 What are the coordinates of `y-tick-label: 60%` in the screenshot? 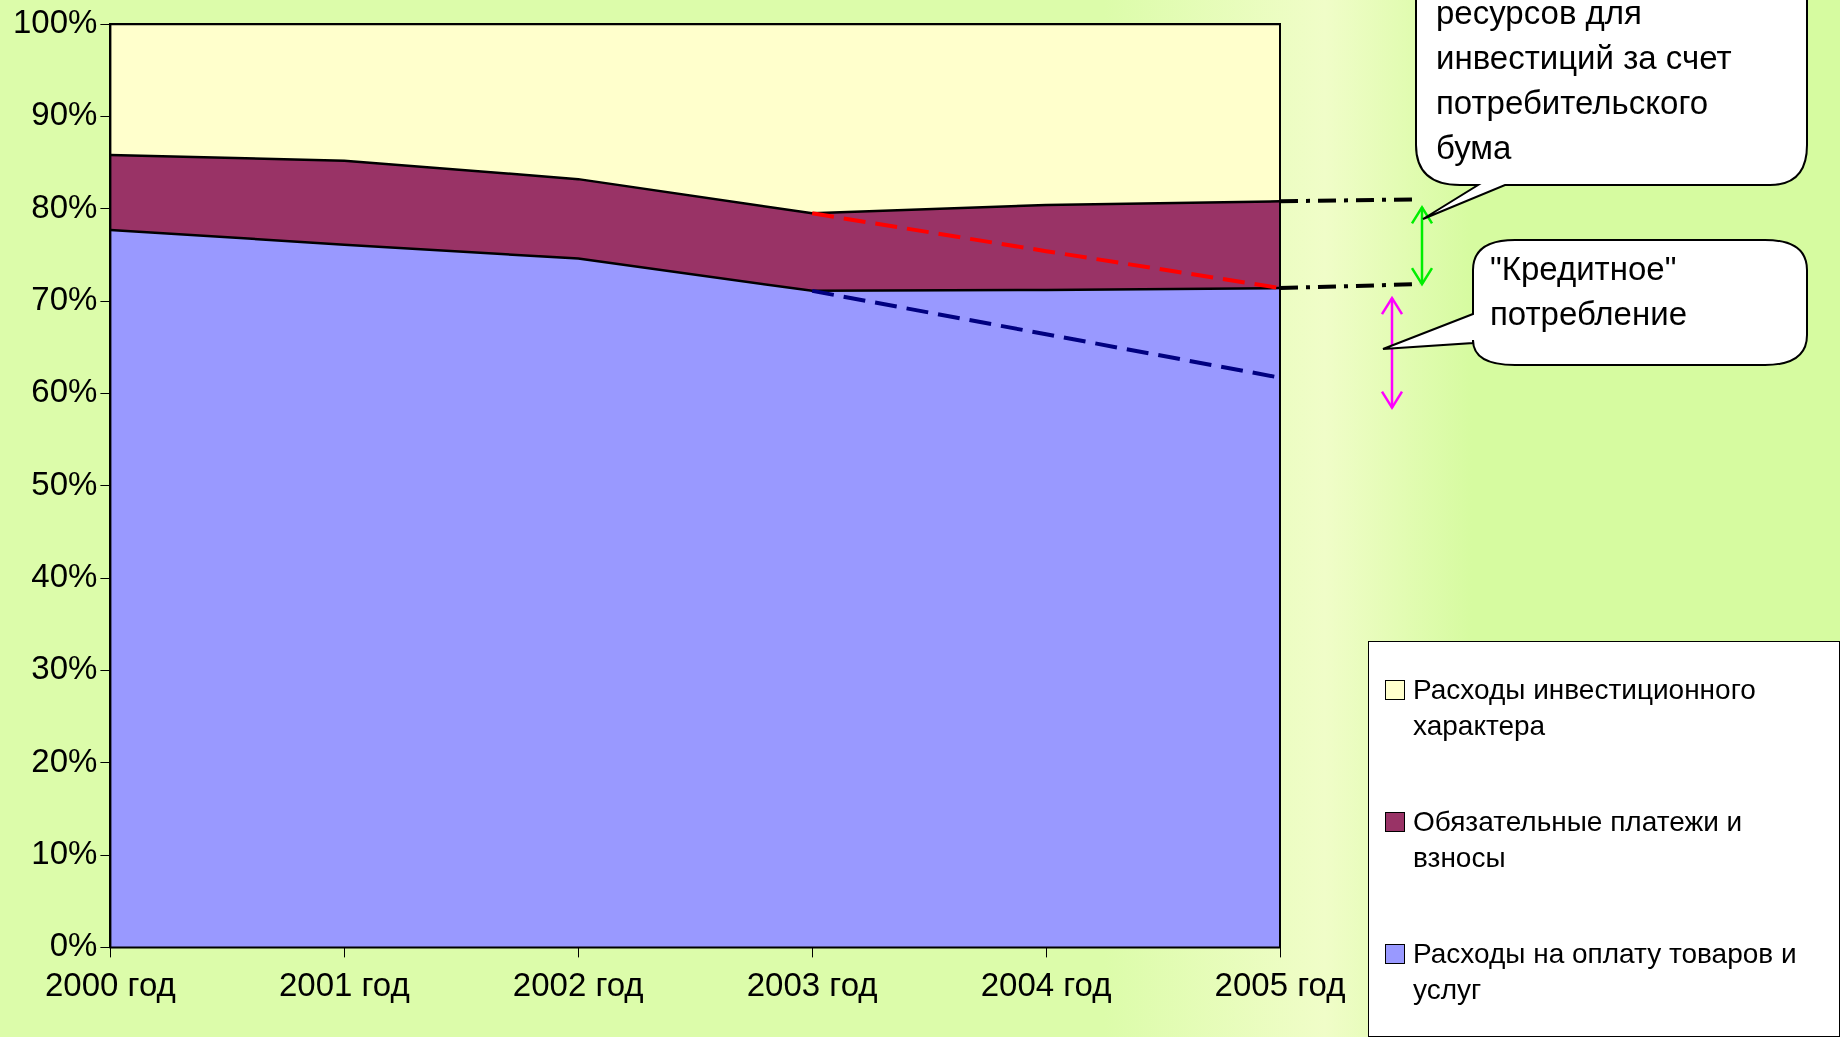 It's located at (64, 391).